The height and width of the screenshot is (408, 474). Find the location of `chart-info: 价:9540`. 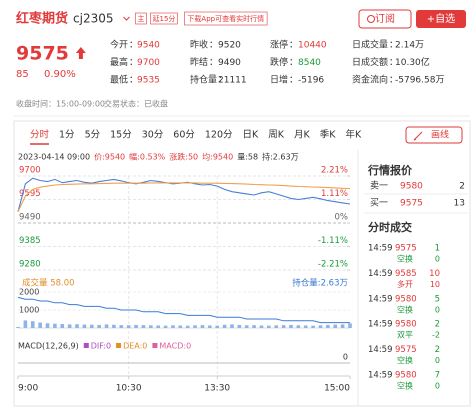

chart-info: 价:9540 is located at coordinates (109, 157).